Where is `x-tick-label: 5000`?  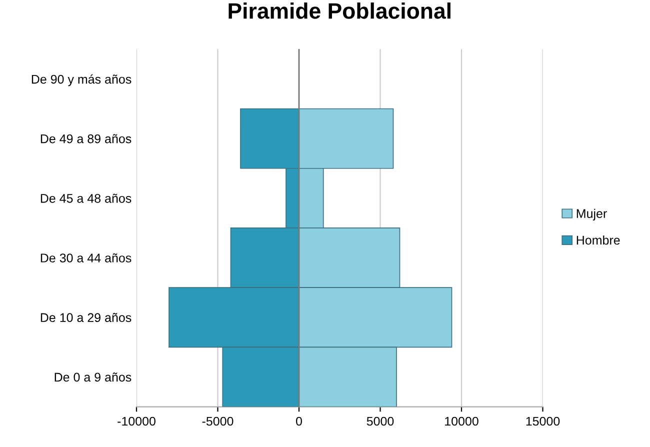 x-tick-label: 5000 is located at coordinates (380, 421).